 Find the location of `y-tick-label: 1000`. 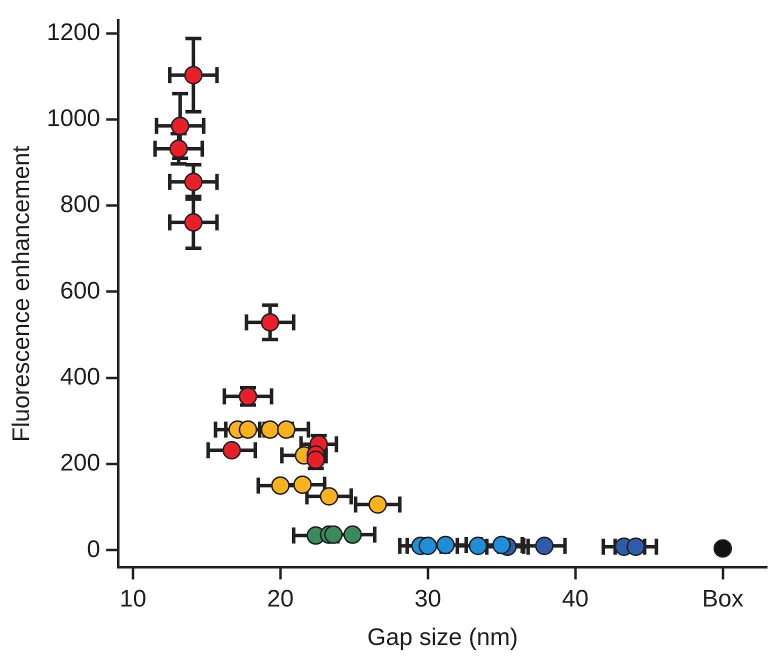

y-tick-label: 1000 is located at coordinates (73, 118).